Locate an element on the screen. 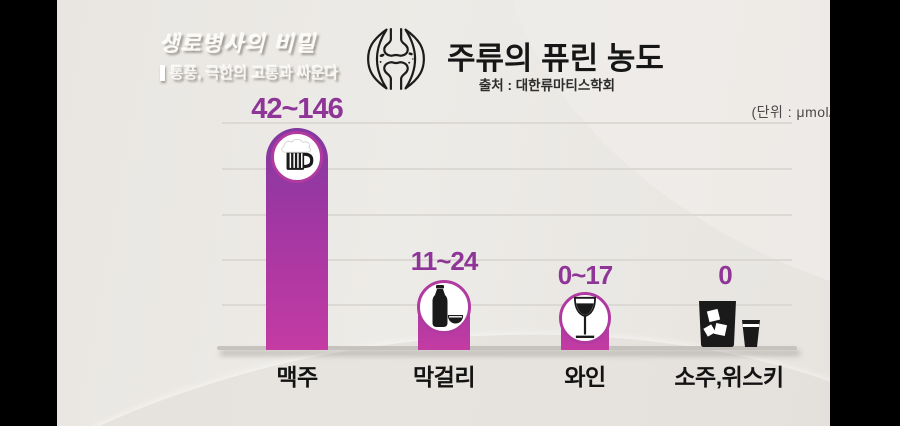  beer-mug-icon is located at coordinates (297, 154).